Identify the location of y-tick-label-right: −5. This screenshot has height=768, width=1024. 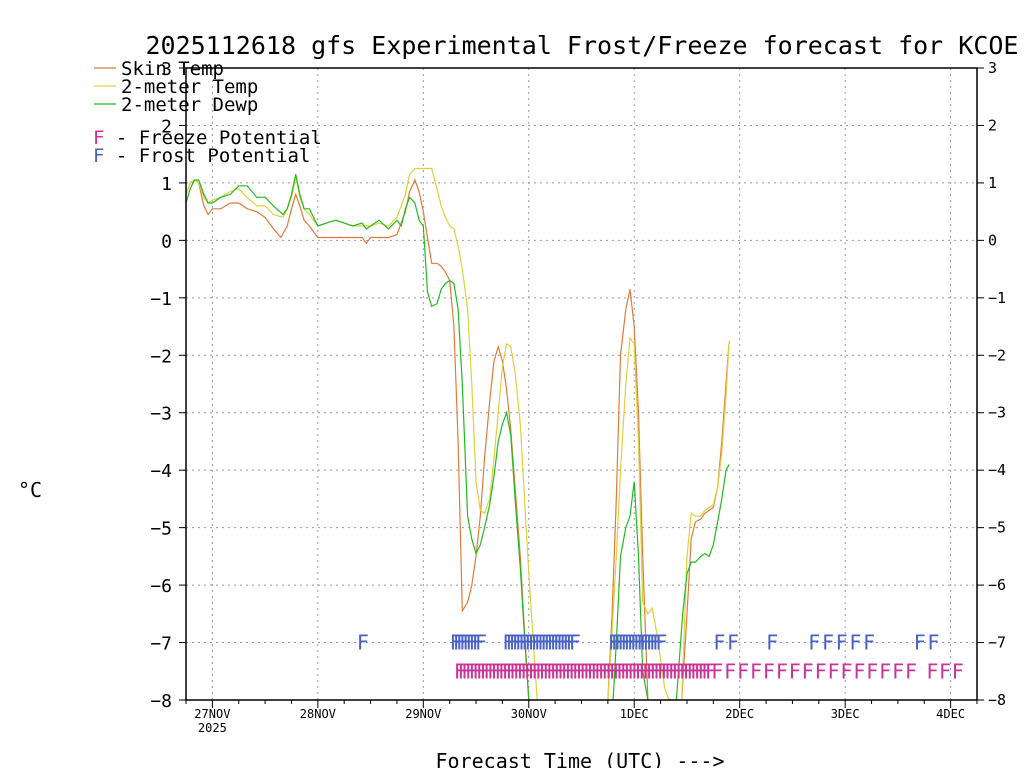
(997, 528).